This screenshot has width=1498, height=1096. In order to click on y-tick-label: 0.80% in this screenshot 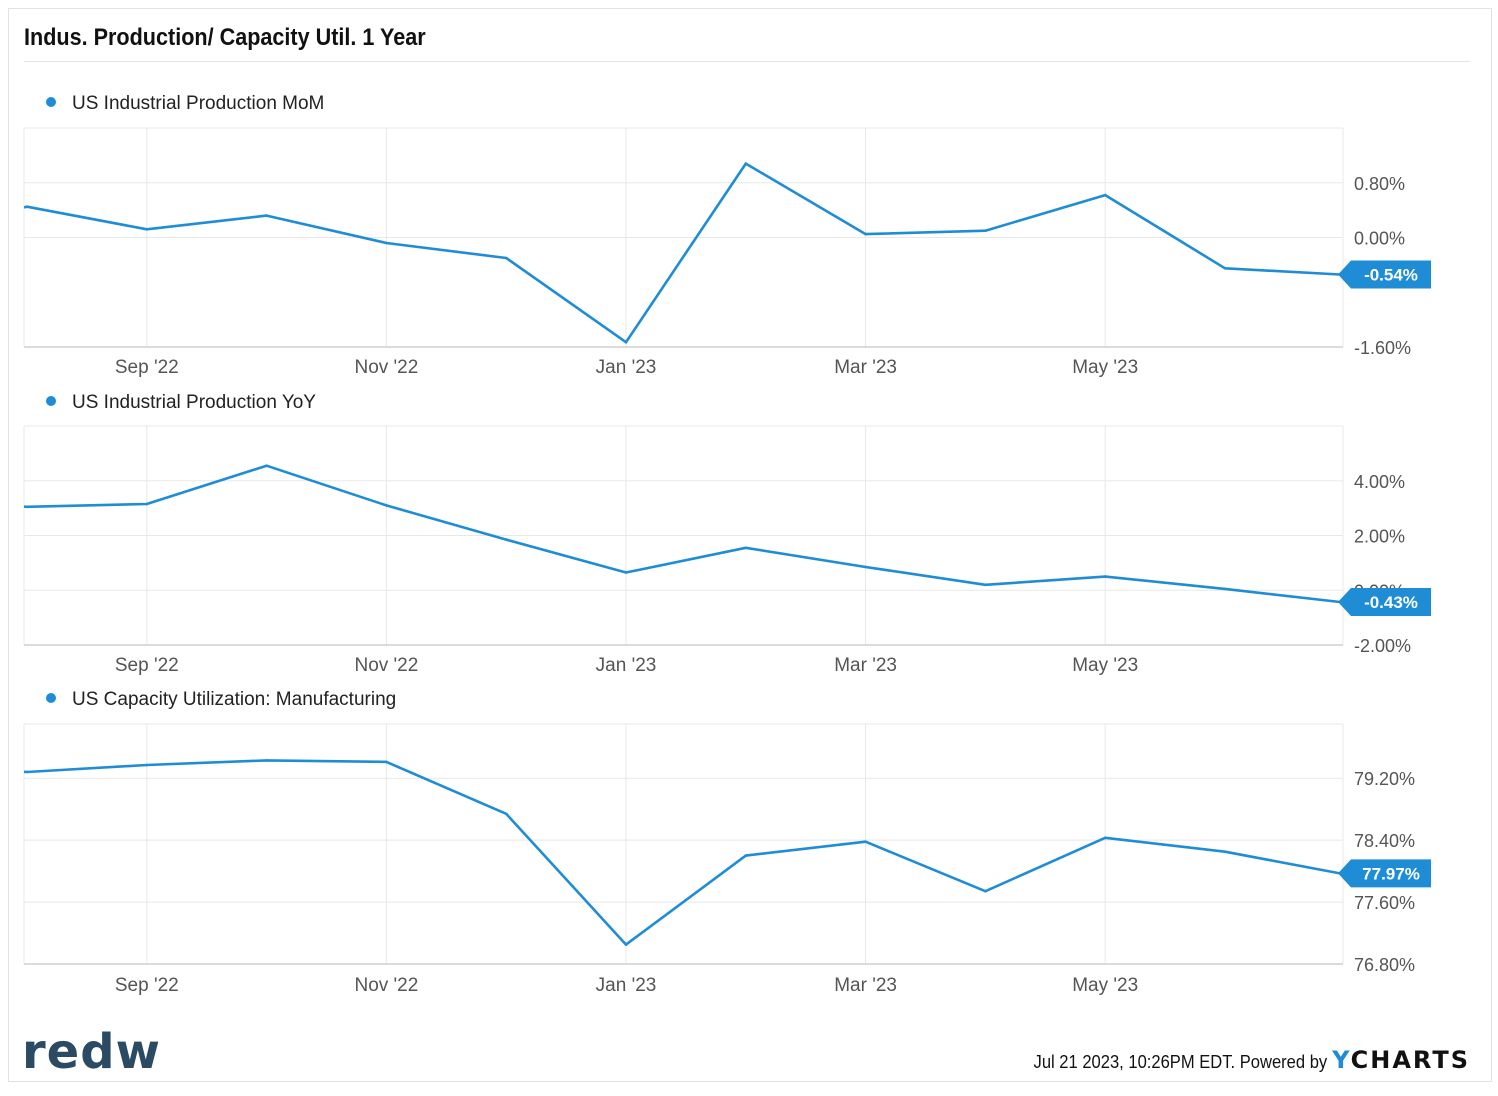, I will do `click(1379, 184)`.